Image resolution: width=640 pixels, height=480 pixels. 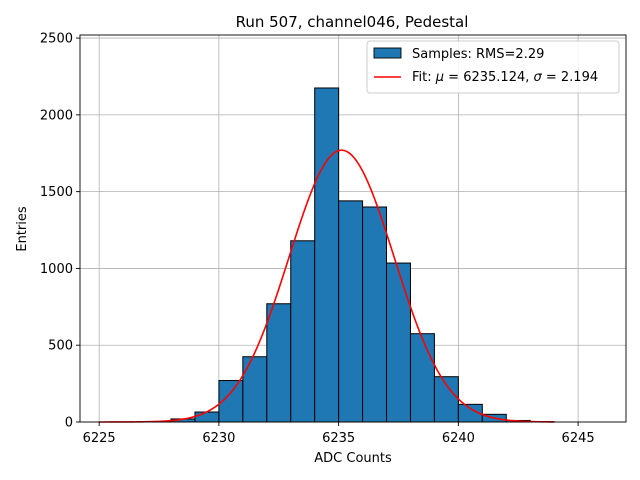 I want to click on x-tick-label: 6245, so click(x=578, y=438).